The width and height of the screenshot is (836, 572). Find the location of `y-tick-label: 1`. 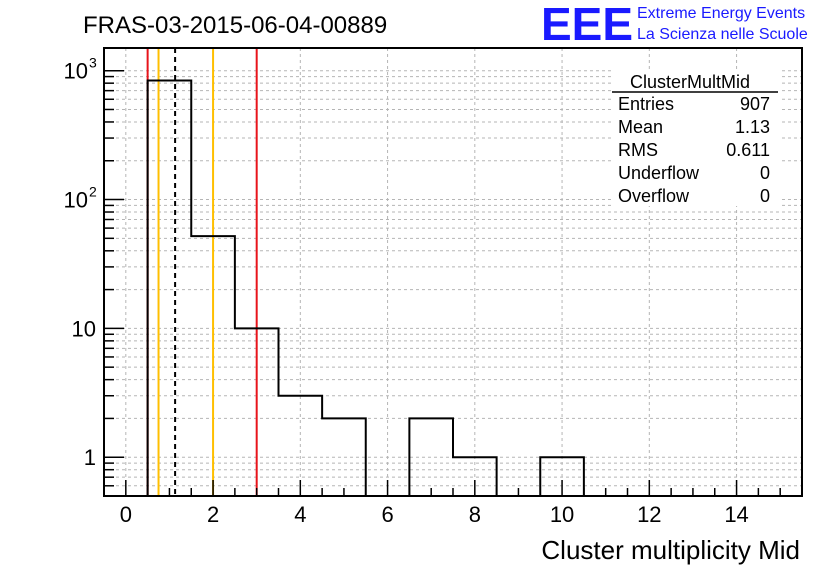

y-tick-label: 1 is located at coordinates (90, 457).